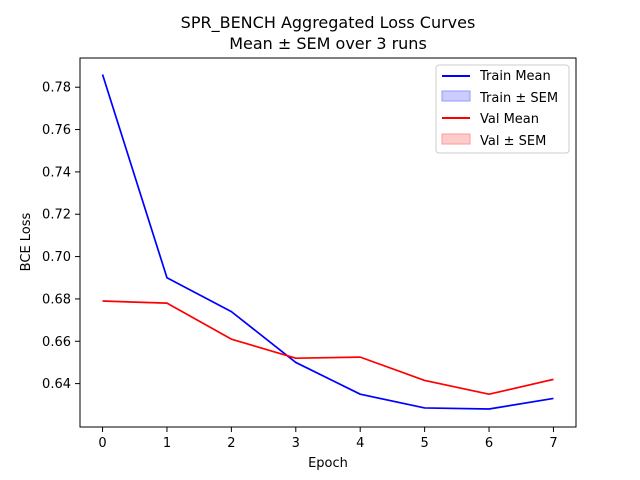 The image size is (640, 480). I want to click on y-tick-label: 0.66, so click(56, 342).